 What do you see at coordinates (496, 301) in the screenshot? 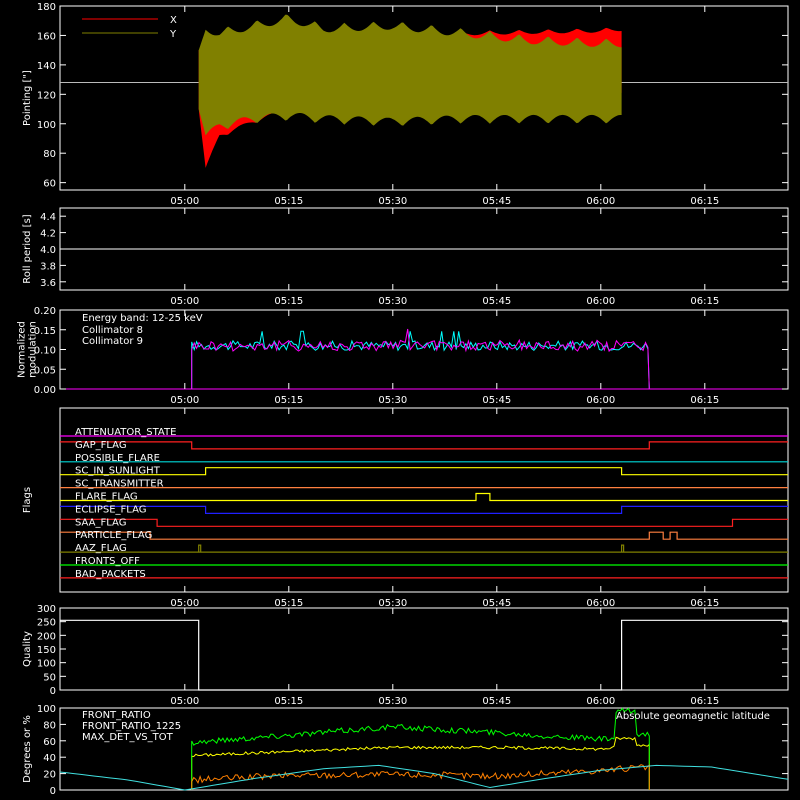
I see `panel-1-xtick-label-3: 05:45` at bounding box center [496, 301].